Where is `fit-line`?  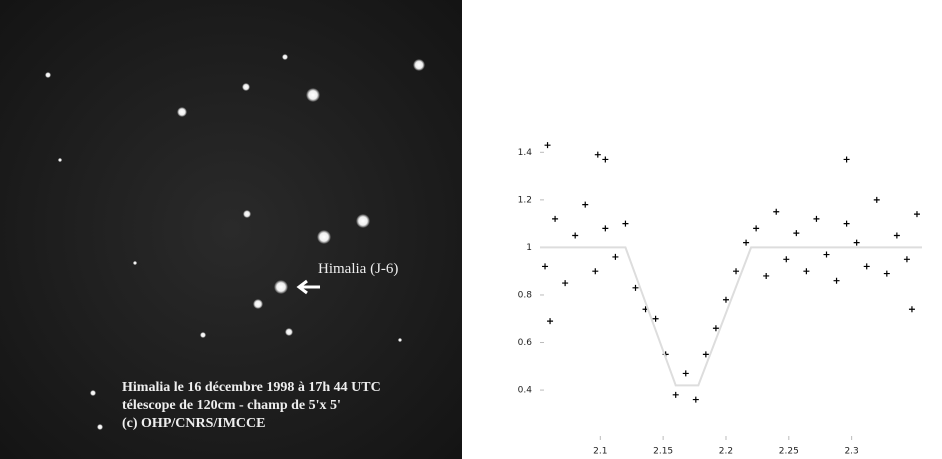
fit-line is located at coordinates (731, 316).